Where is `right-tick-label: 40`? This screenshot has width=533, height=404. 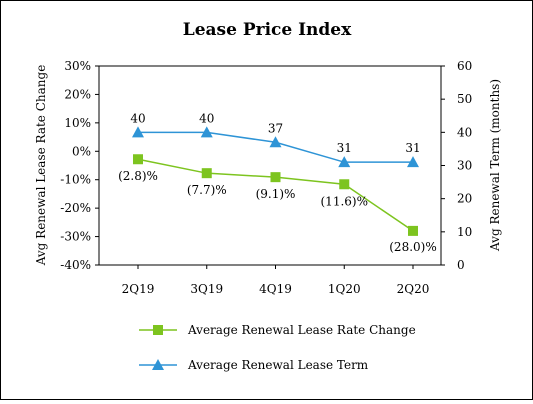 right-tick-label: 40 is located at coordinates (464, 132).